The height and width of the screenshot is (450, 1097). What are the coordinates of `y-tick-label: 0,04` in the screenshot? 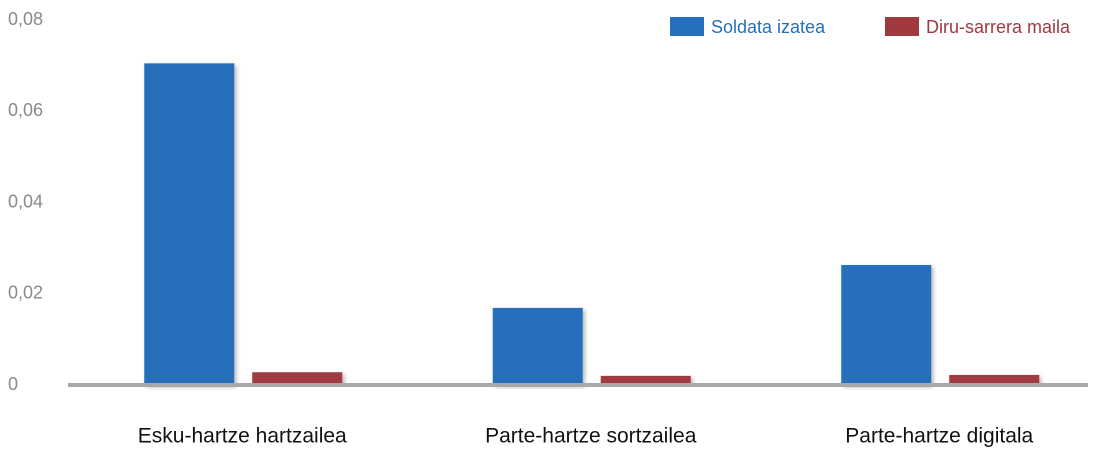 It's located at (25, 201).